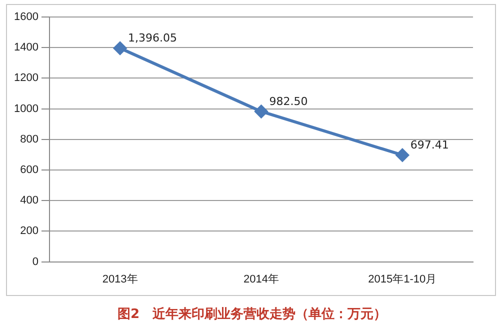 The width and height of the screenshot is (504, 327). Describe the element at coordinates (288, 101) in the screenshot. I see `data-label: 982.50` at that location.